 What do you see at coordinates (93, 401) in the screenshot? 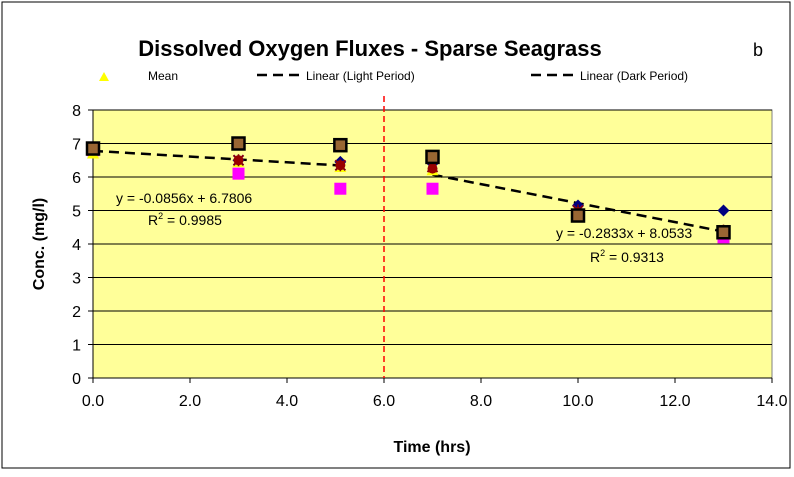
I see `x-tick-label-0.0: 0.0` at bounding box center [93, 401].